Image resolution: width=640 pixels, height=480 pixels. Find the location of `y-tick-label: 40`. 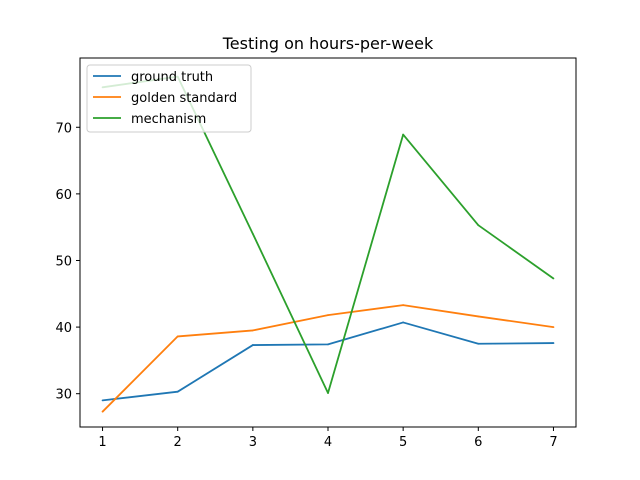

y-tick-label: 40 is located at coordinates (63, 328).